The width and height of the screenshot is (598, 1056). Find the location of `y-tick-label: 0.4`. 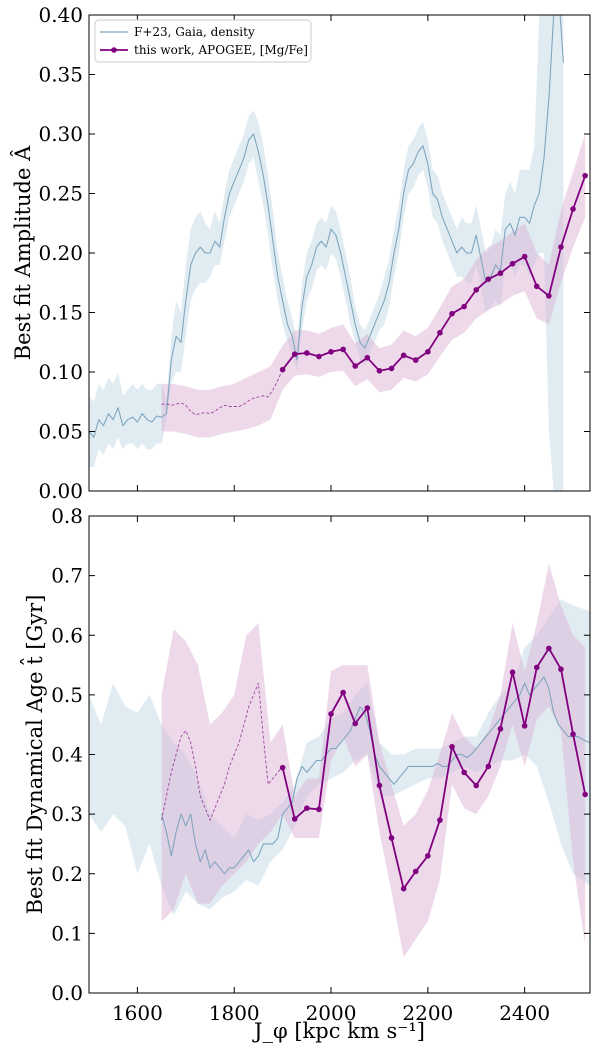

y-tick-label: 0.4 is located at coordinates (67, 755).